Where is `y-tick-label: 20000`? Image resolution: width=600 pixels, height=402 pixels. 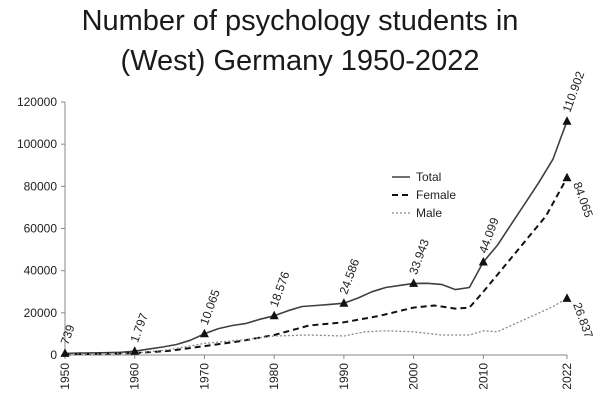 y-tick-label: 20000 is located at coordinates (41, 313).